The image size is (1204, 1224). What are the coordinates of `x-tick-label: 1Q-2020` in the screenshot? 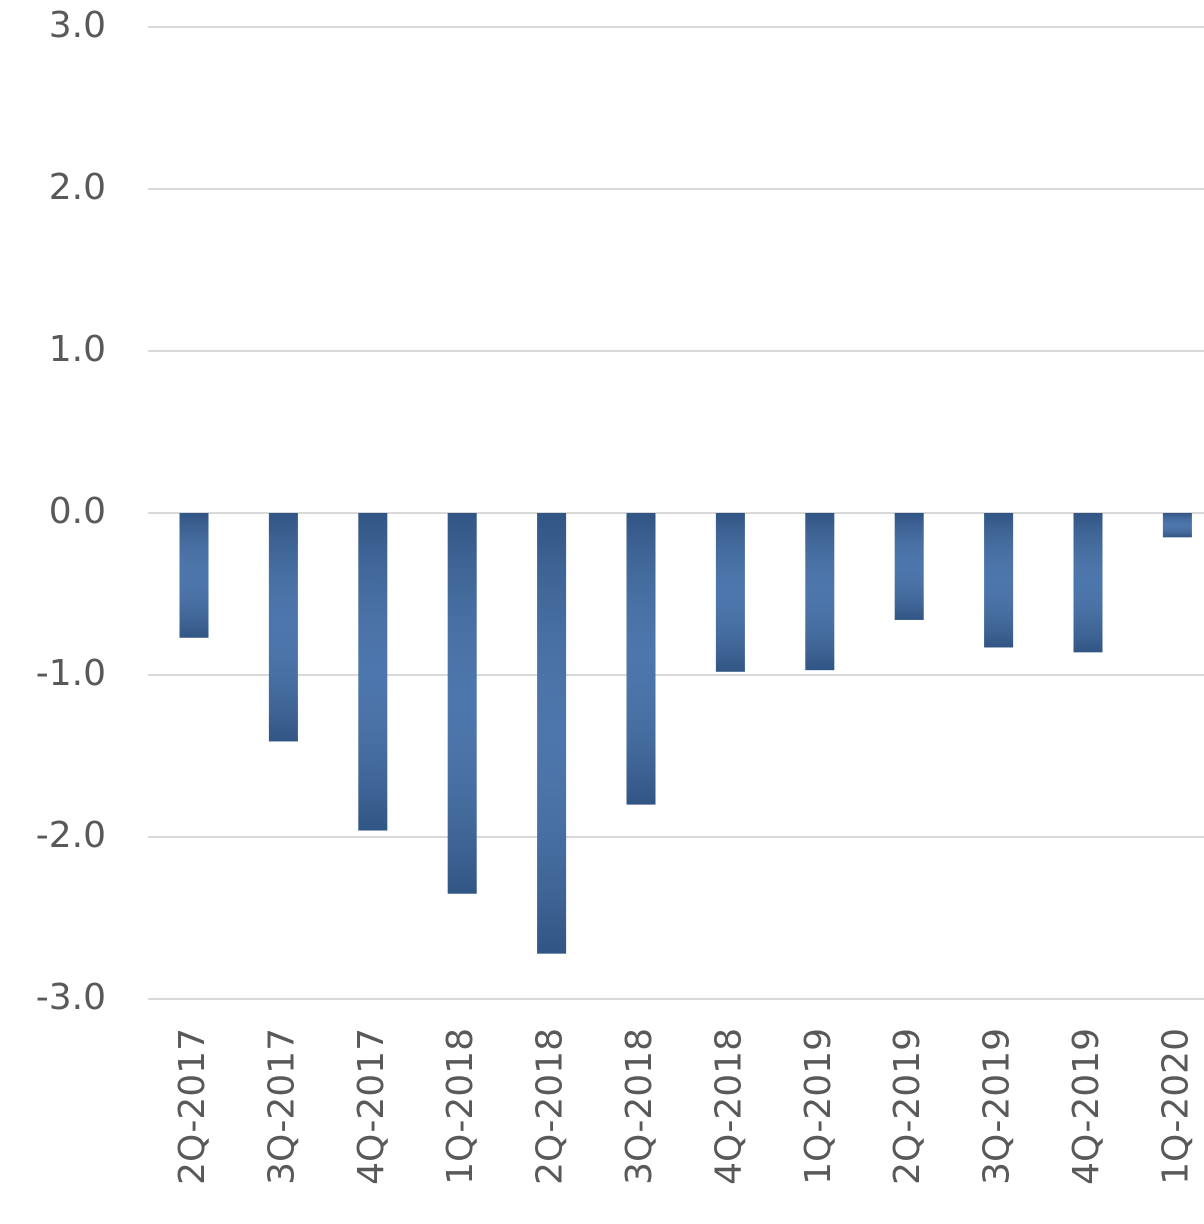 It's located at (1175, 1106).